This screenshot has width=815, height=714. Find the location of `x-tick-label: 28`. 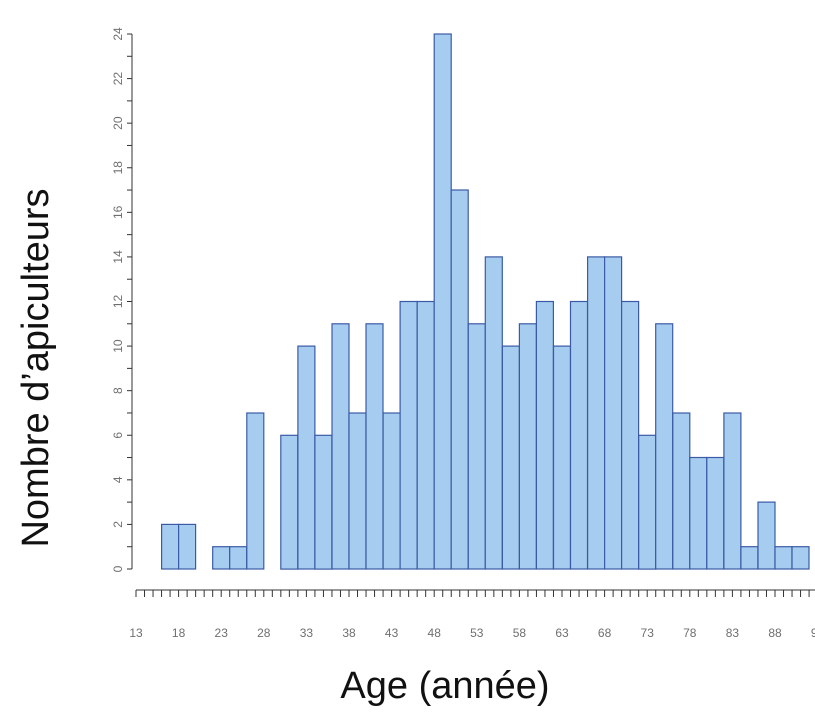

x-tick-label: 28 is located at coordinates (264, 633).